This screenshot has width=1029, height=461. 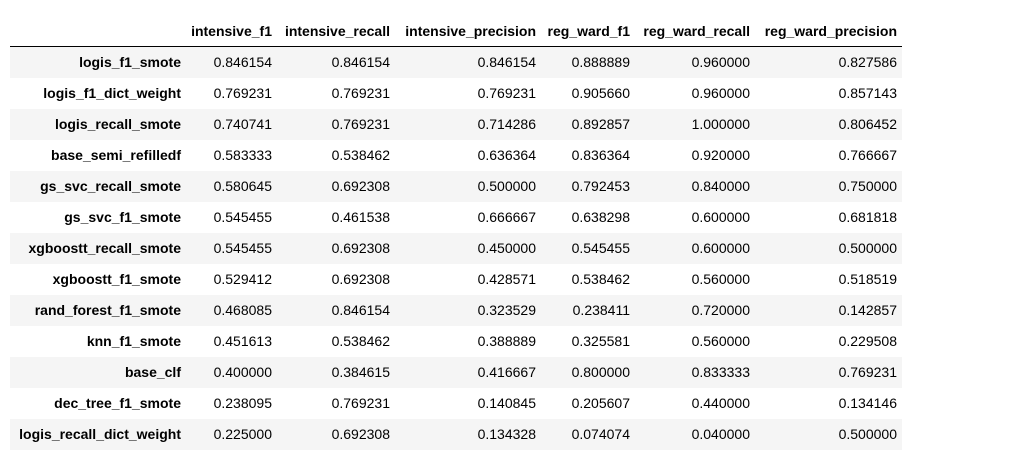 What do you see at coordinates (720, 310) in the screenshot?
I see `table-cell: 0.720000` at bounding box center [720, 310].